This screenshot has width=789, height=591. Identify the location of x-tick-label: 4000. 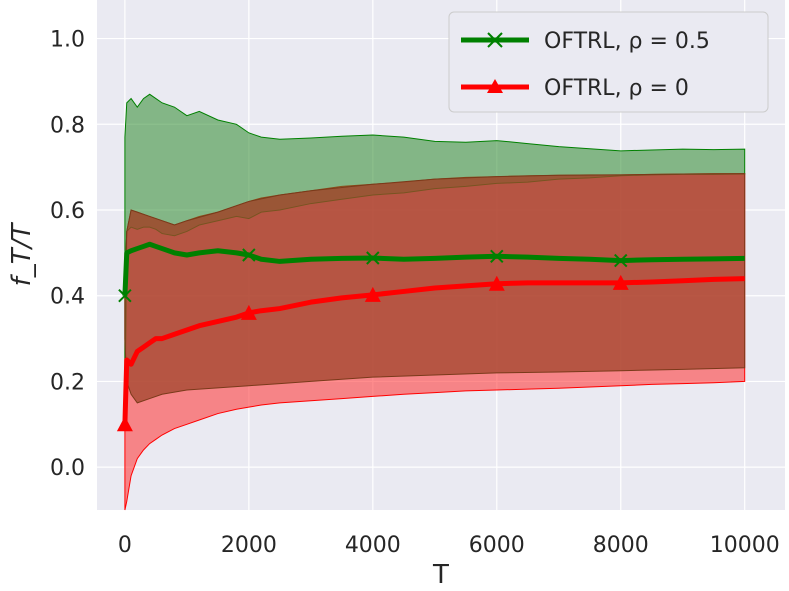
(373, 545).